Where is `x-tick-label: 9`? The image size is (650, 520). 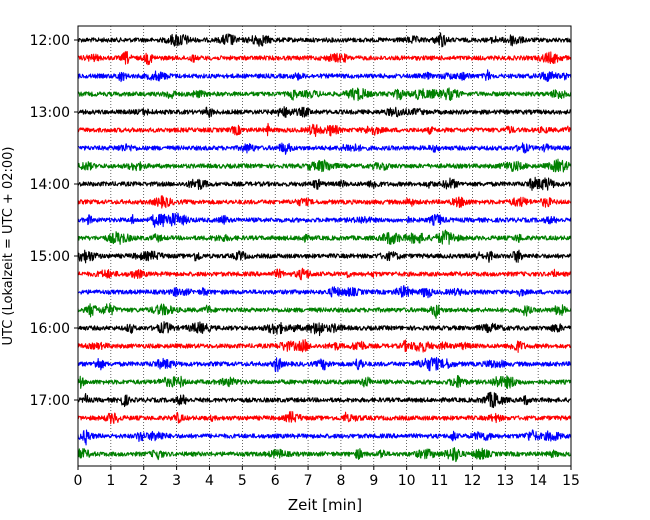
x-tick-label: 9 is located at coordinates (373, 481).